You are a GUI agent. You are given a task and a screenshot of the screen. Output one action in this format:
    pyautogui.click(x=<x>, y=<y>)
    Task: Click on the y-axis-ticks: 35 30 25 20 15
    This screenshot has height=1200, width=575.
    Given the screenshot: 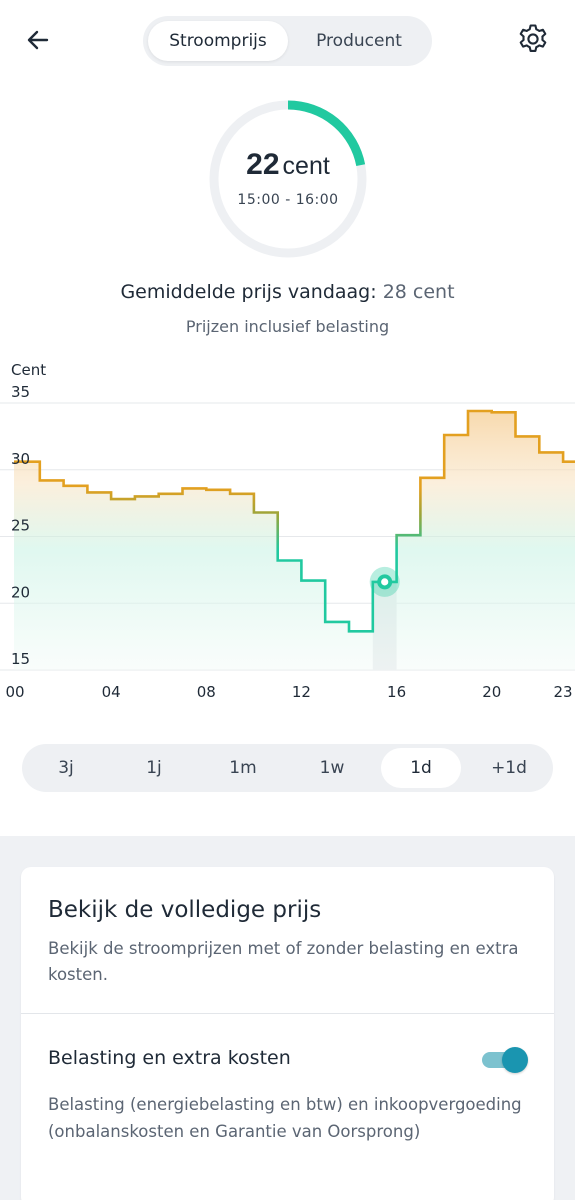 What is the action you would take?
    pyautogui.click(x=20, y=525)
    